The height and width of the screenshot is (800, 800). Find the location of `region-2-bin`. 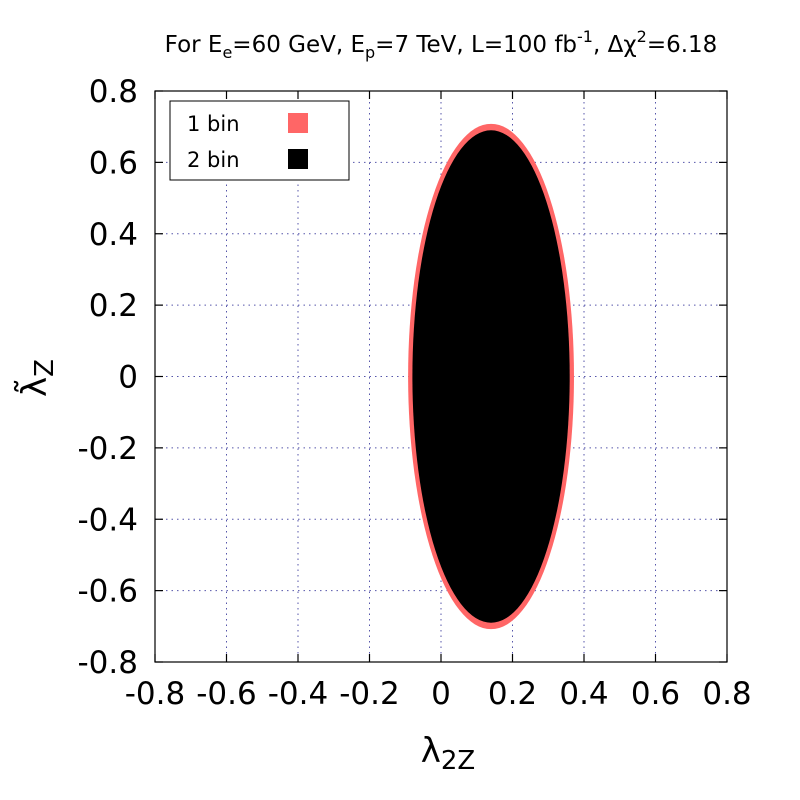

region-2-bin is located at coordinates (491, 376).